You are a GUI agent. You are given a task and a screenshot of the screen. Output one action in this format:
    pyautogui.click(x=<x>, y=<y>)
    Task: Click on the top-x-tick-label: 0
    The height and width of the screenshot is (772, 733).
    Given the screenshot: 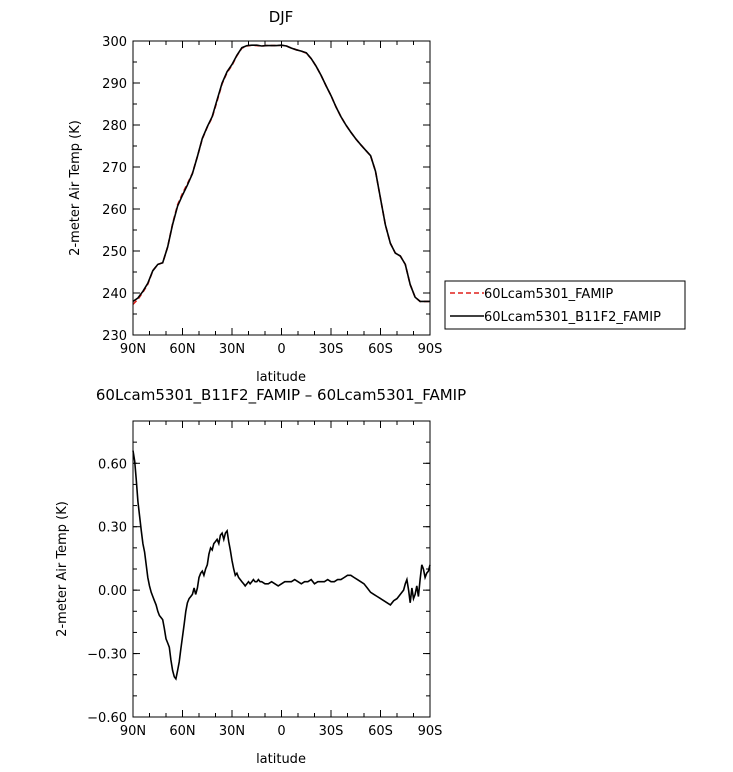 What is the action you would take?
    pyautogui.click(x=281, y=349)
    